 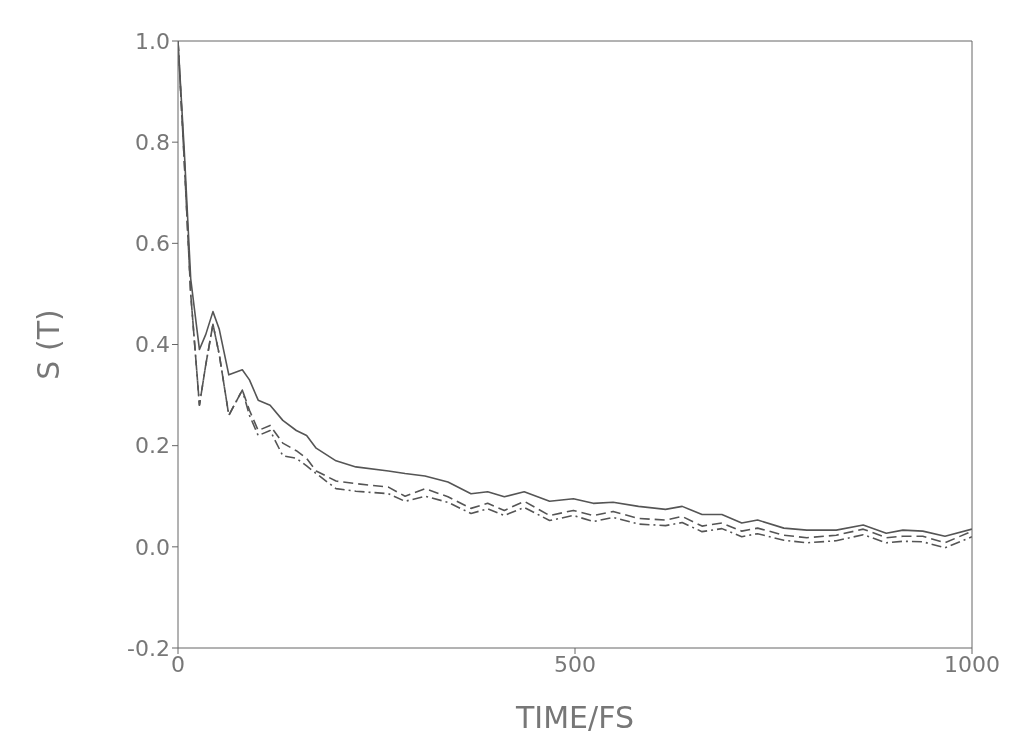 What do you see at coordinates (574, 717) in the screenshot?
I see `x-axis-title: TIME/FS` at bounding box center [574, 717].